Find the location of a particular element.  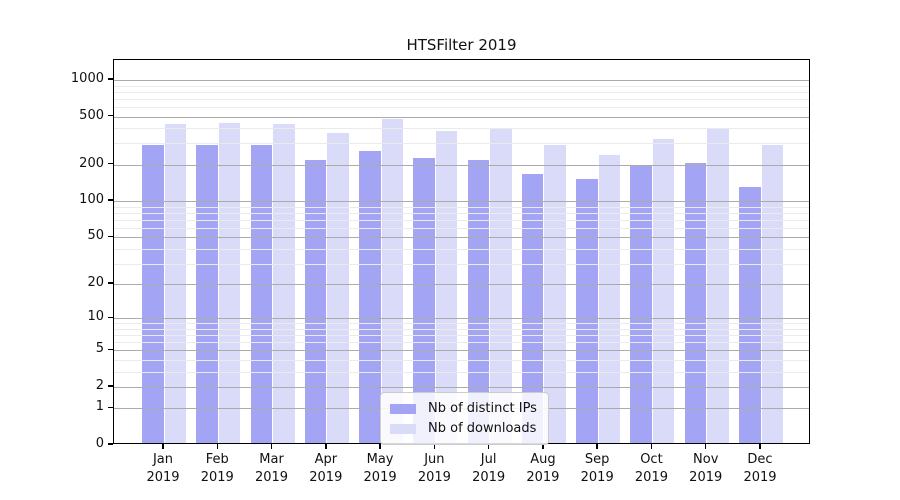

x-tick-label: Jan 2019 is located at coordinates (163, 468).